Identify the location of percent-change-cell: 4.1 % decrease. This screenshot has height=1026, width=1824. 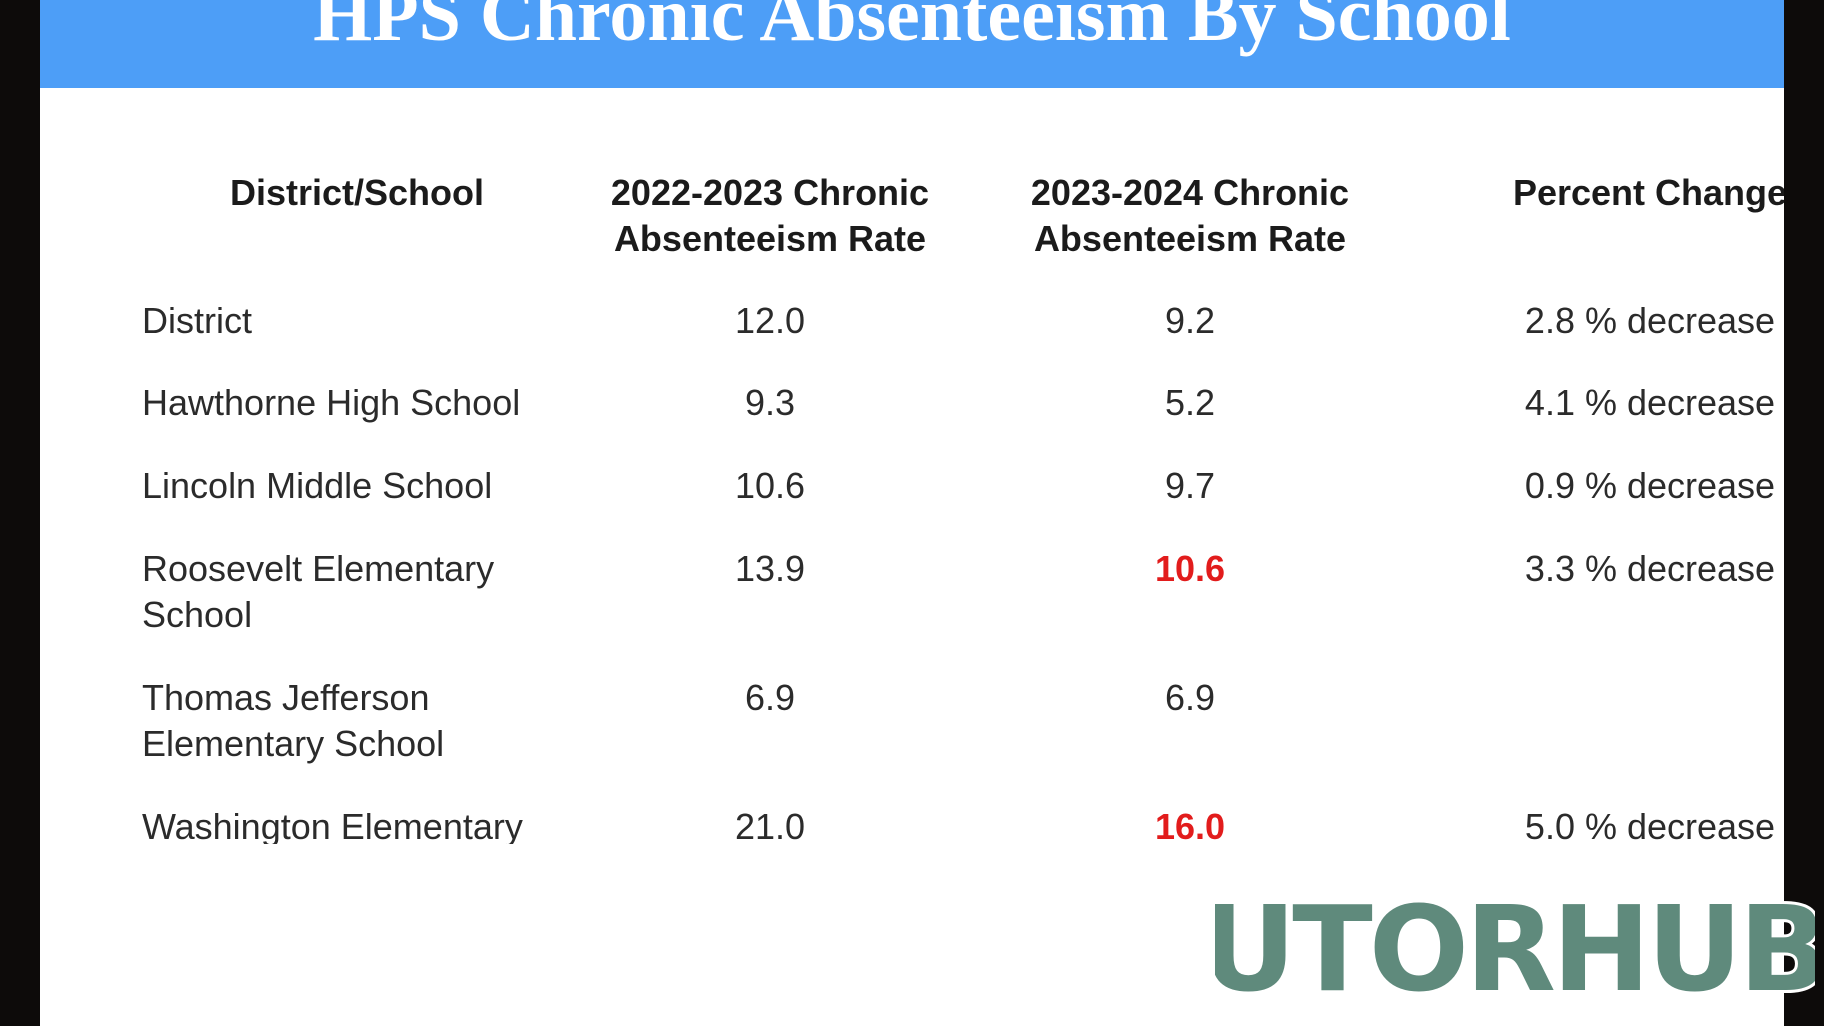
(1650, 402).